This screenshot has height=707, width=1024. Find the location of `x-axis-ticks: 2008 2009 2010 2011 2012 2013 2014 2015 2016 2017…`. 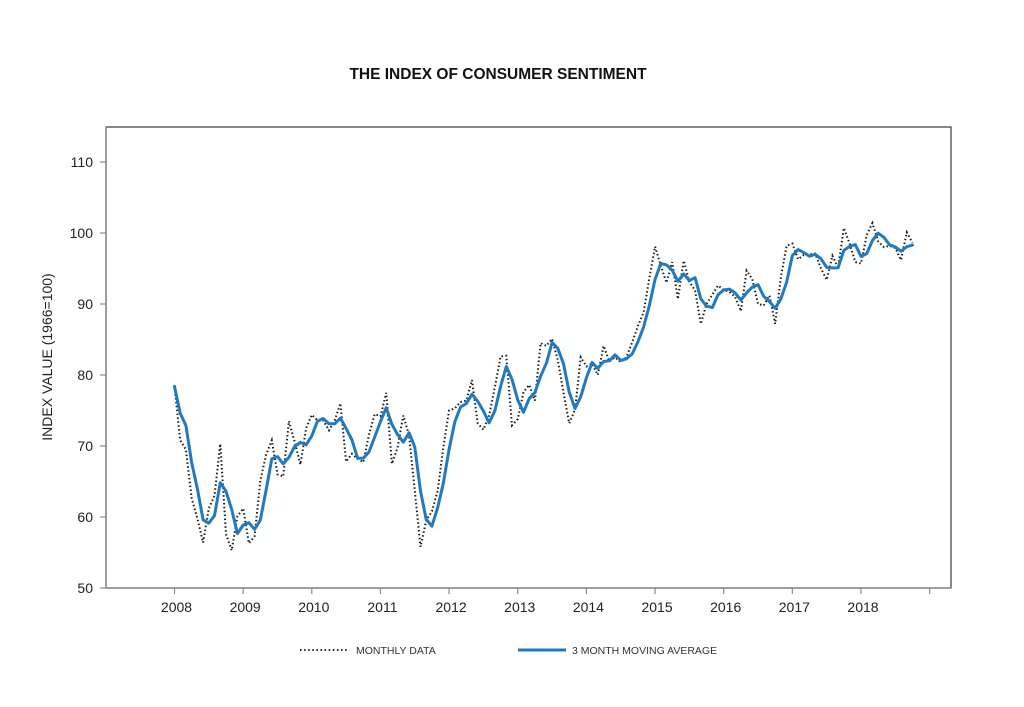

x-axis-ticks: 2008 2009 2010 2011 2012 2013 2014 2015 2016 2017… is located at coordinates (546, 601).